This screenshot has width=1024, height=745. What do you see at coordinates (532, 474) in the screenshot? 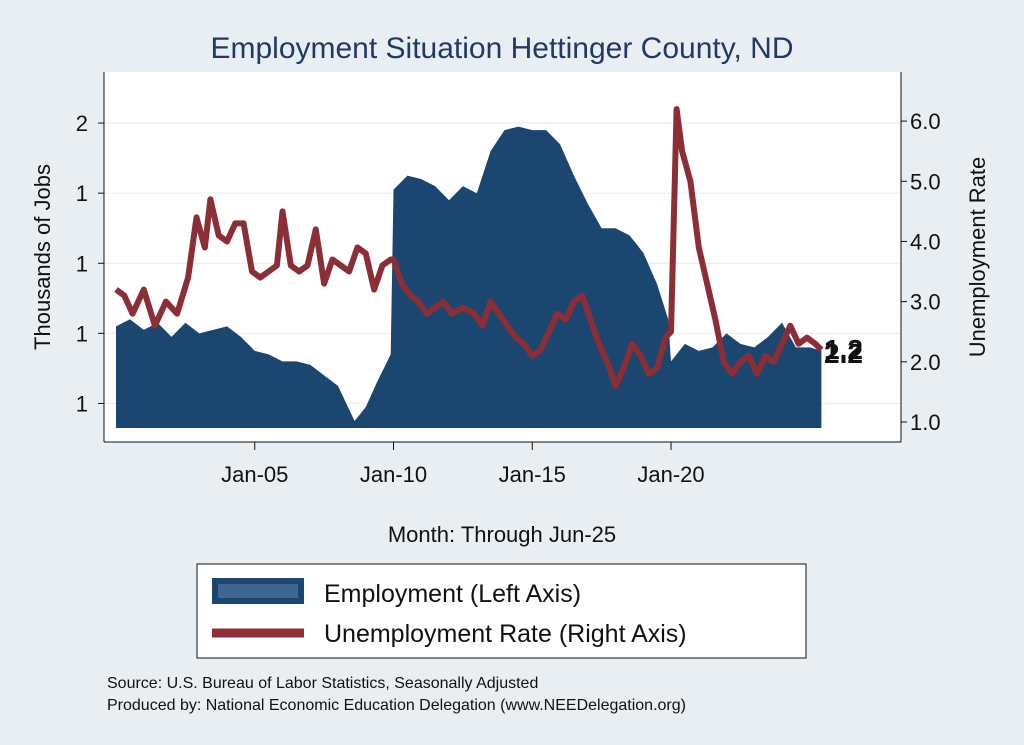
I see `x-tick-label: Jan-15` at bounding box center [532, 474].